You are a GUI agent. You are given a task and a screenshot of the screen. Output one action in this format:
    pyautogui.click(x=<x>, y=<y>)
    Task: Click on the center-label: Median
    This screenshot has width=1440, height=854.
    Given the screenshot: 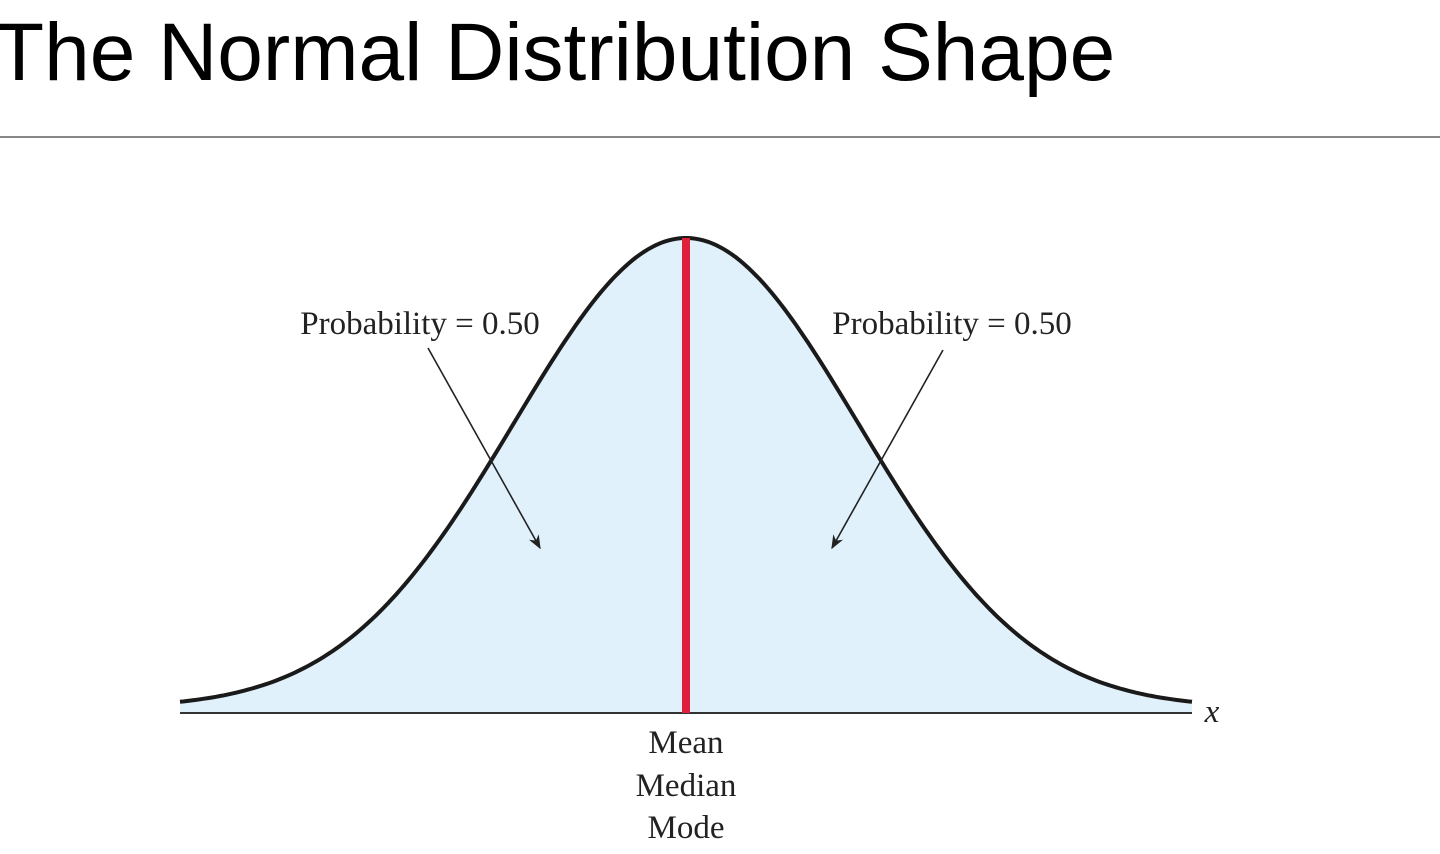 What is the action you would take?
    pyautogui.click(x=686, y=786)
    